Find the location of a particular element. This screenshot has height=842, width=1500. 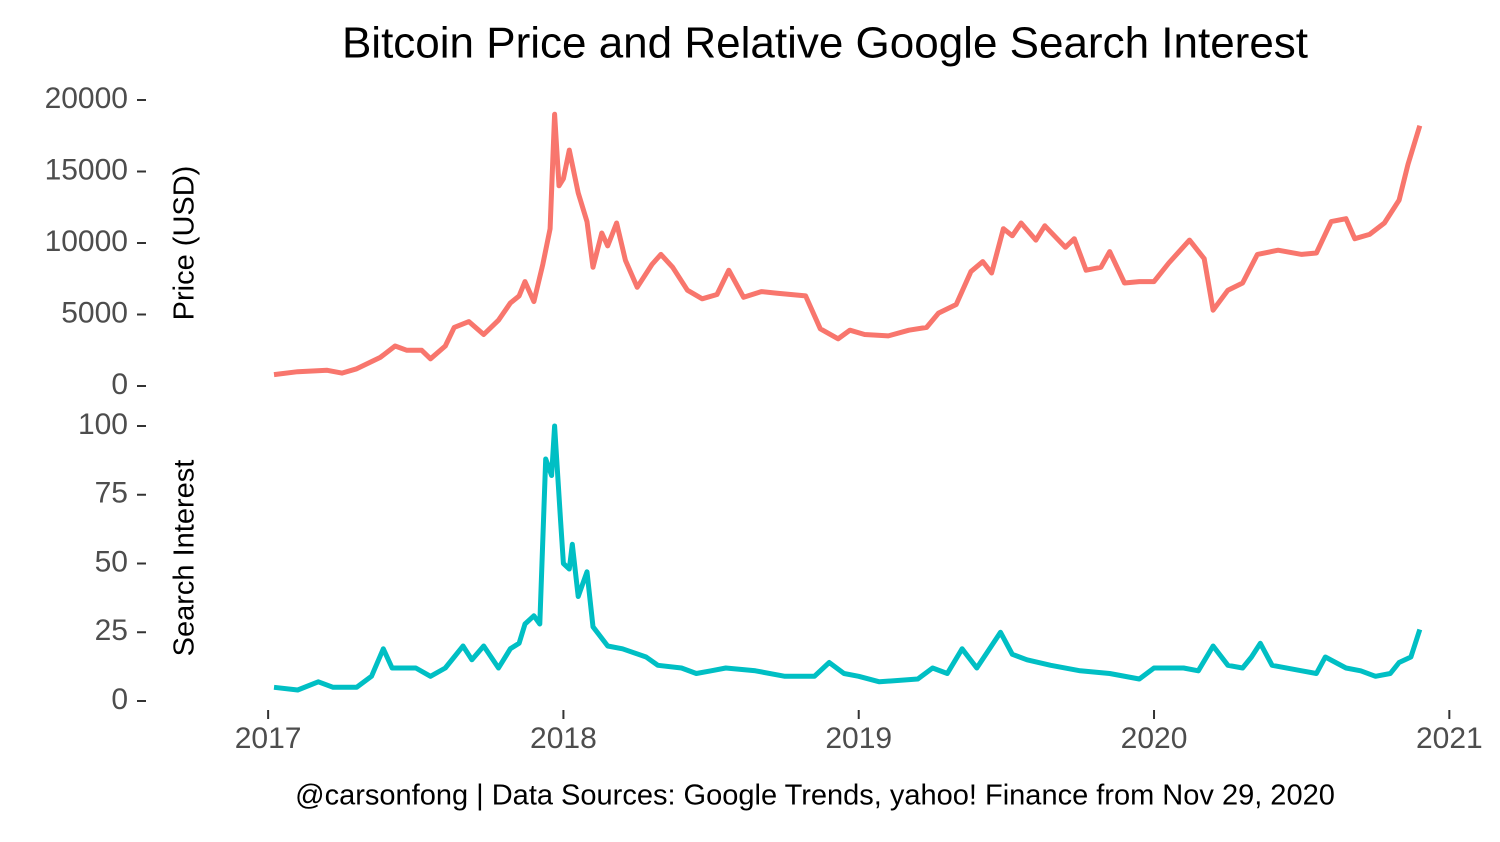

y-tick-label: 5000 is located at coordinates (94, 312).